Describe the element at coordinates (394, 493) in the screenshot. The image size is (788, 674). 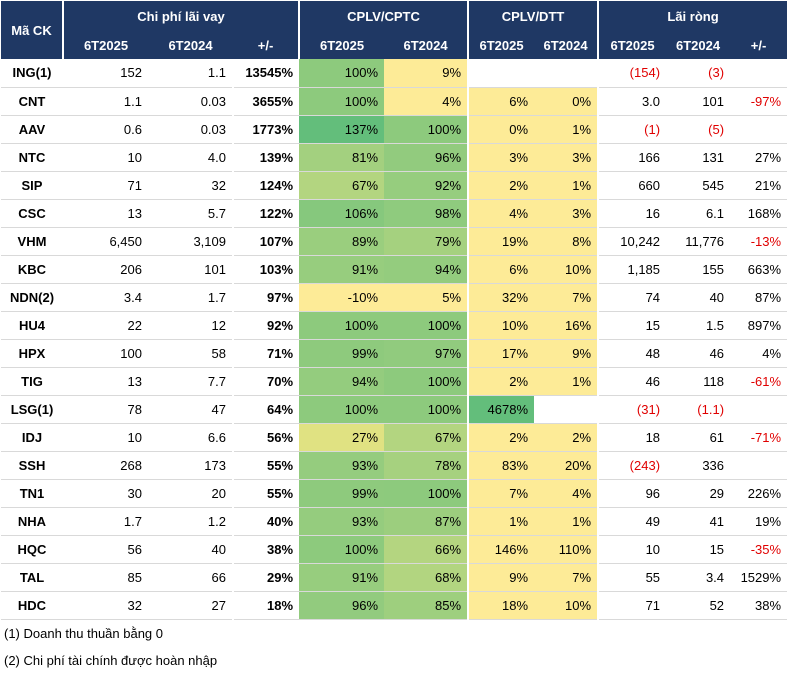
I see `table-row: TN1 30 20 55% 99% 100% 7% 4% 96 29 226%` at that location.